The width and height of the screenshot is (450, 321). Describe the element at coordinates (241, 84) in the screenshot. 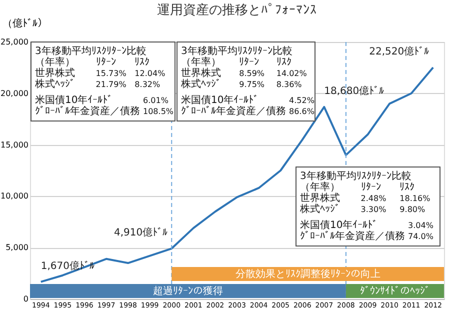

I see `text: 株式ﾍｯｼﾞ 9.75% 8.36%` at that location.